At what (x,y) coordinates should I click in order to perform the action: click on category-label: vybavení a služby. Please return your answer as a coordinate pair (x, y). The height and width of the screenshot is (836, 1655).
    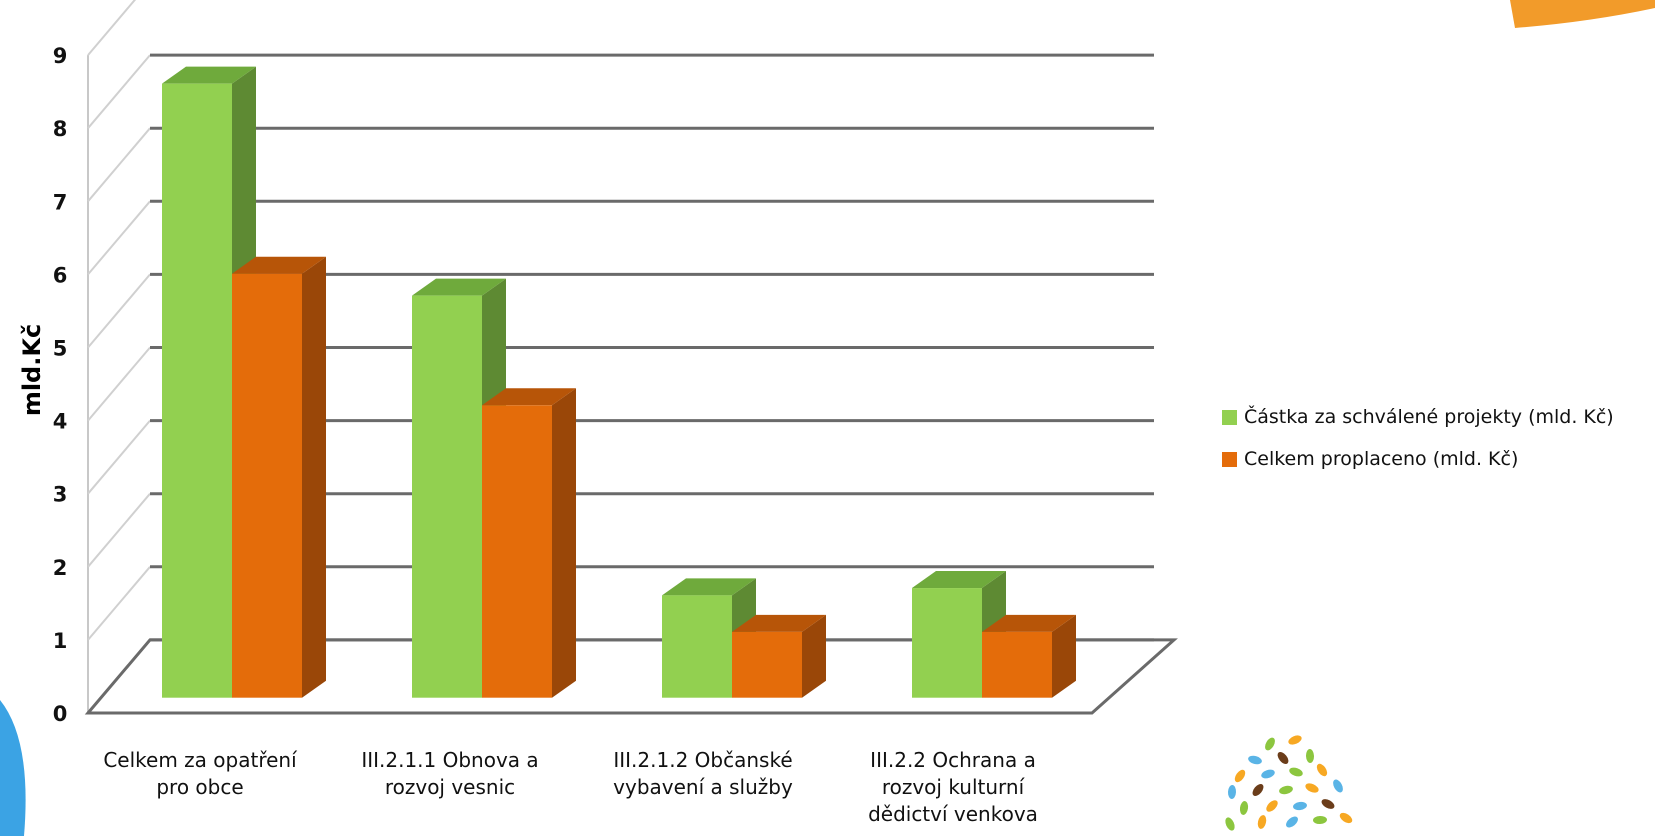
    Looking at the image, I should click on (703, 787).